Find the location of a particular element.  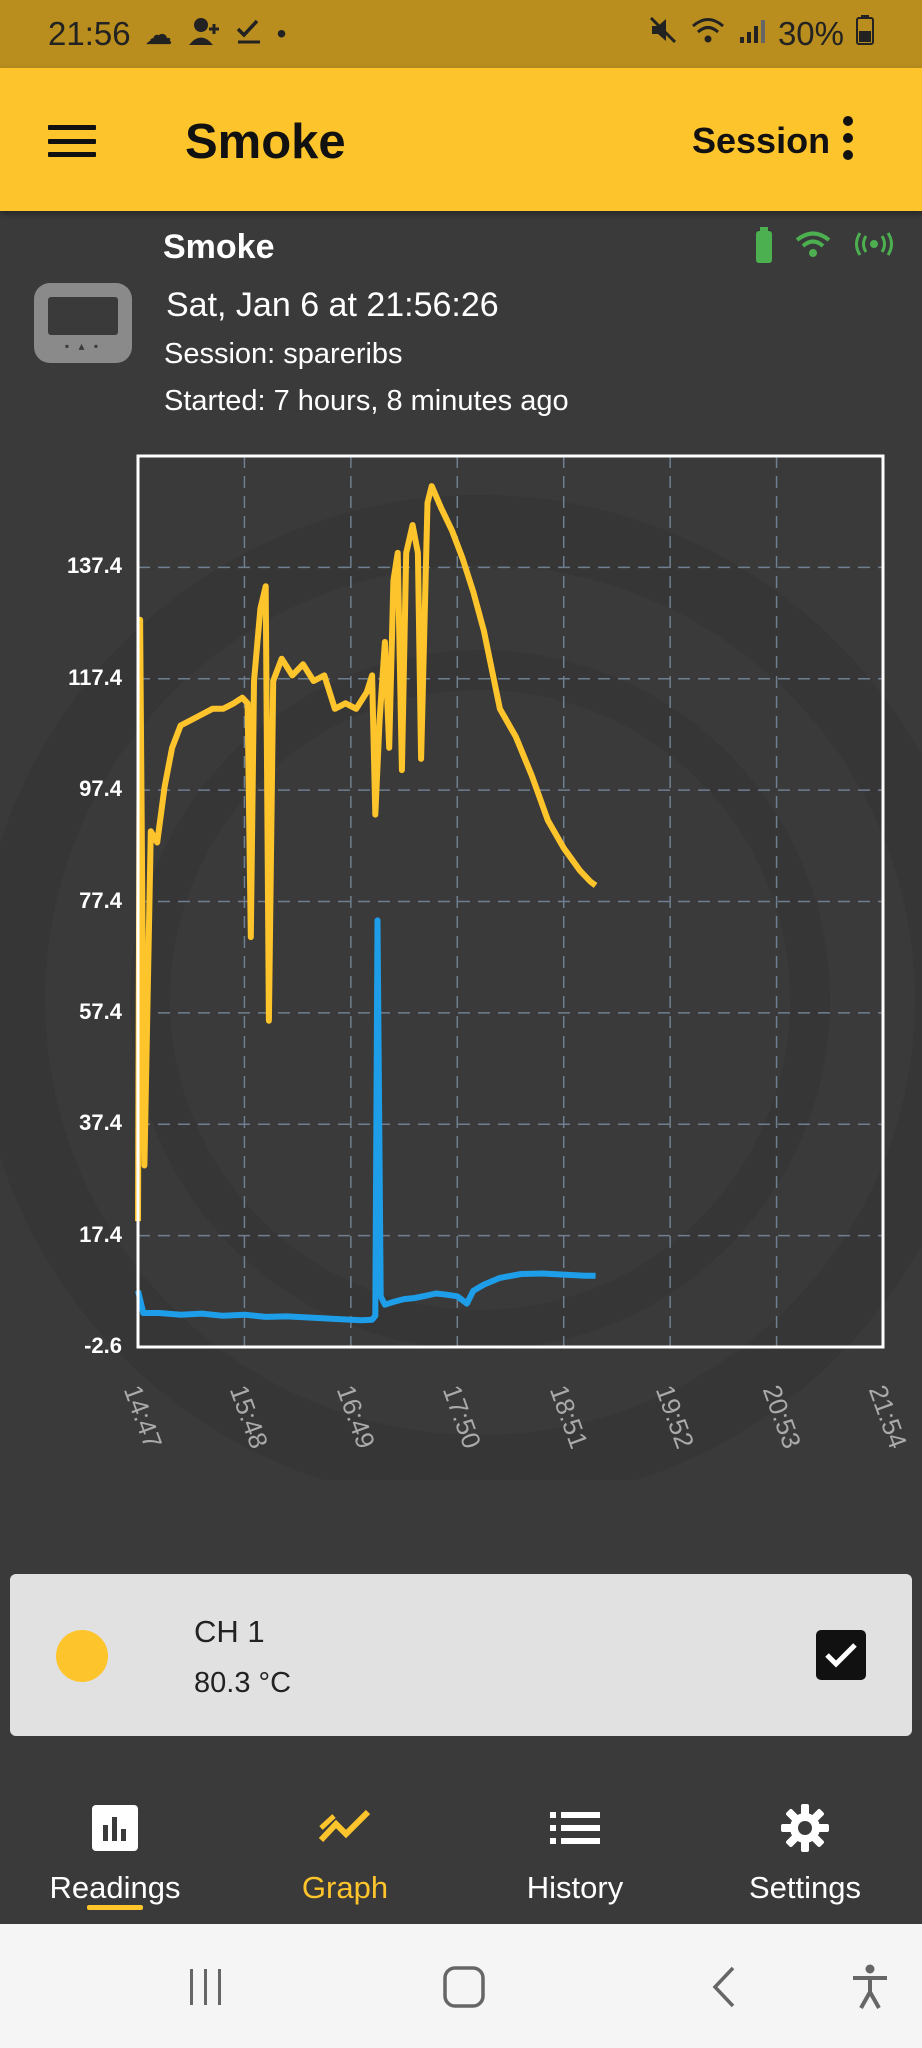

session-button: Session is located at coordinates (761, 140).